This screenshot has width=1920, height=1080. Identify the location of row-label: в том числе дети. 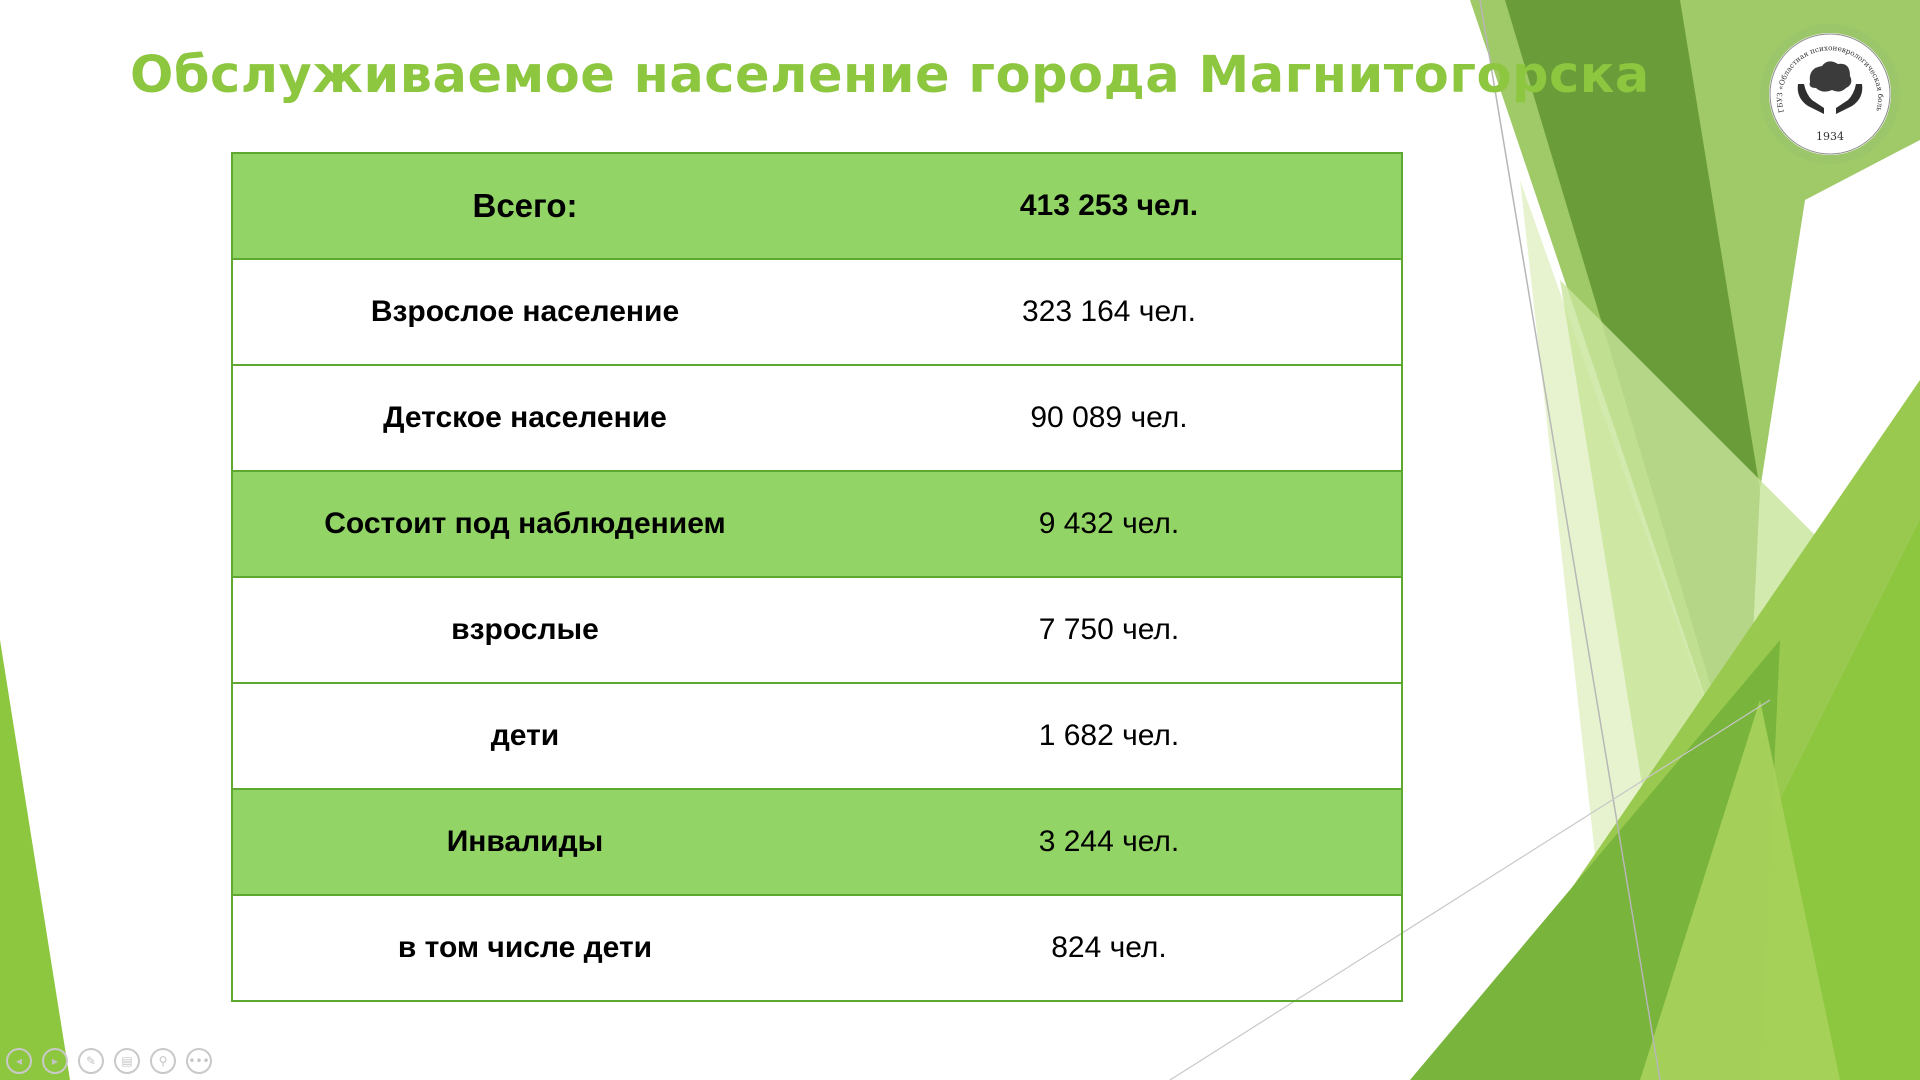
(524, 947).